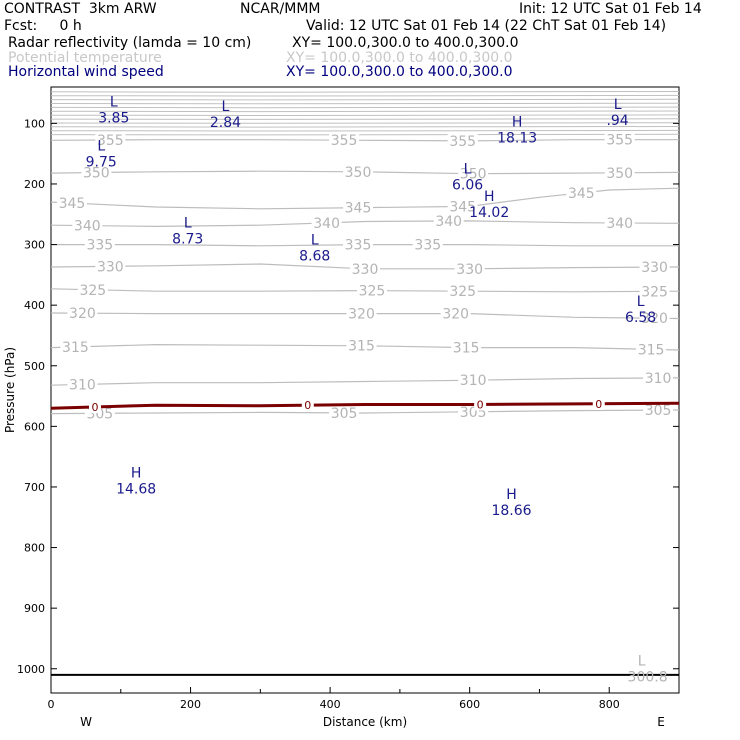 The width and height of the screenshot is (740, 740). What do you see at coordinates (225, 123) in the screenshot?
I see `wind-extremum-value: 2.84` at bounding box center [225, 123].